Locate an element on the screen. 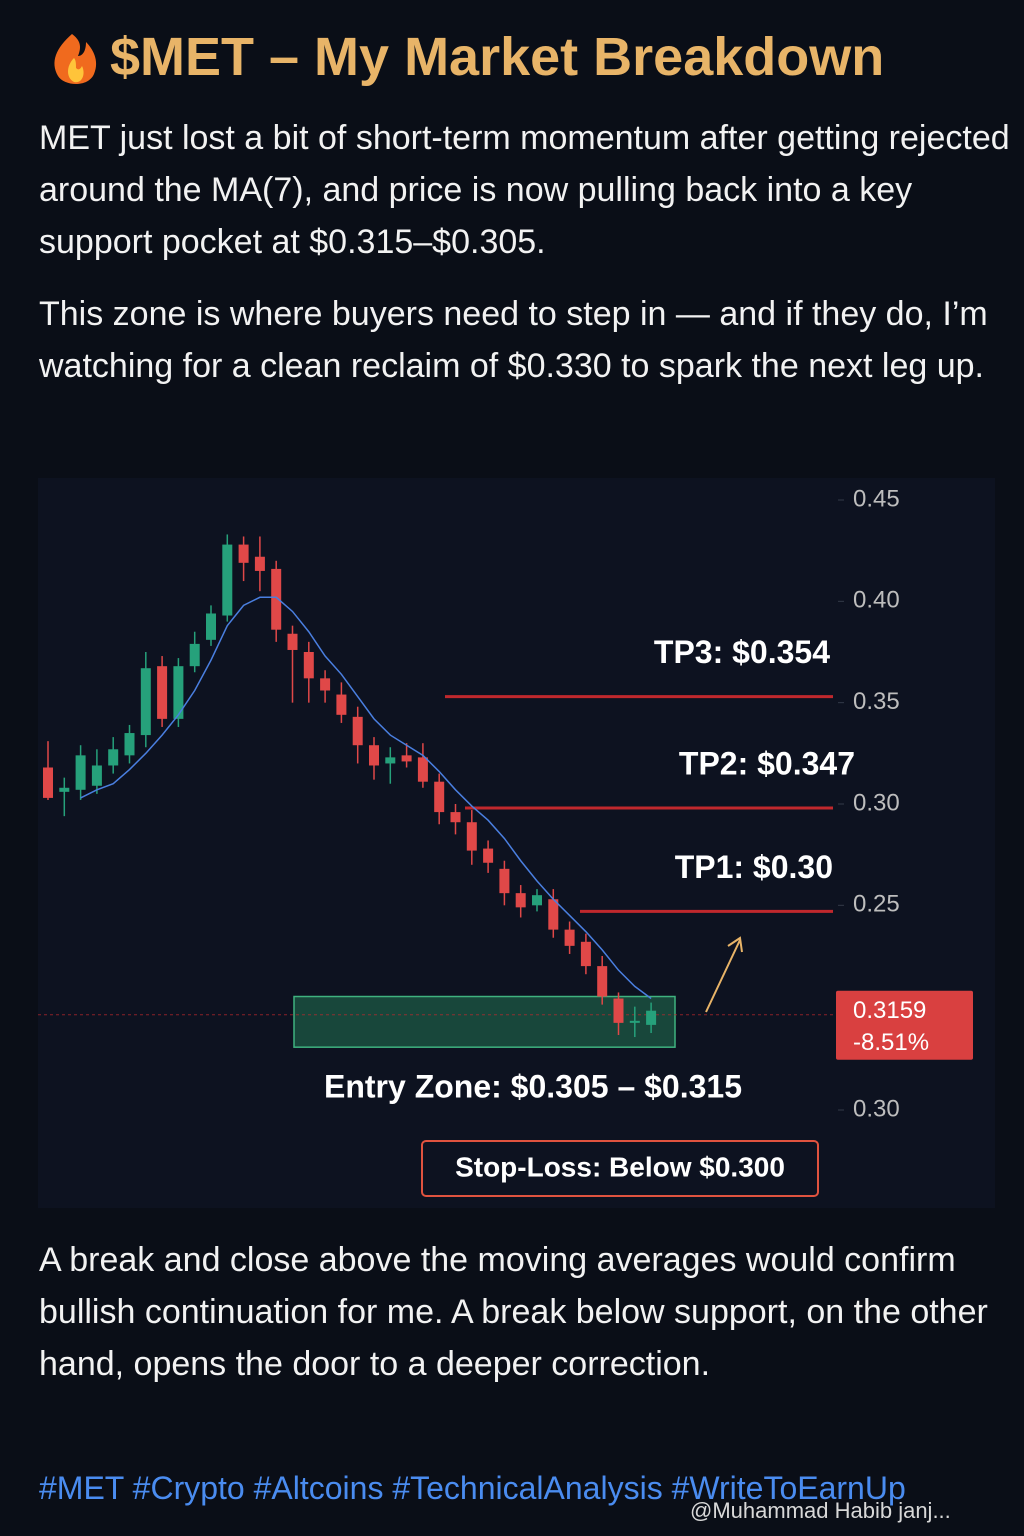 The height and width of the screenshot is (1536, 1024). post-title: $MET – My Market Breakdown is located at coordinates (497, 57).